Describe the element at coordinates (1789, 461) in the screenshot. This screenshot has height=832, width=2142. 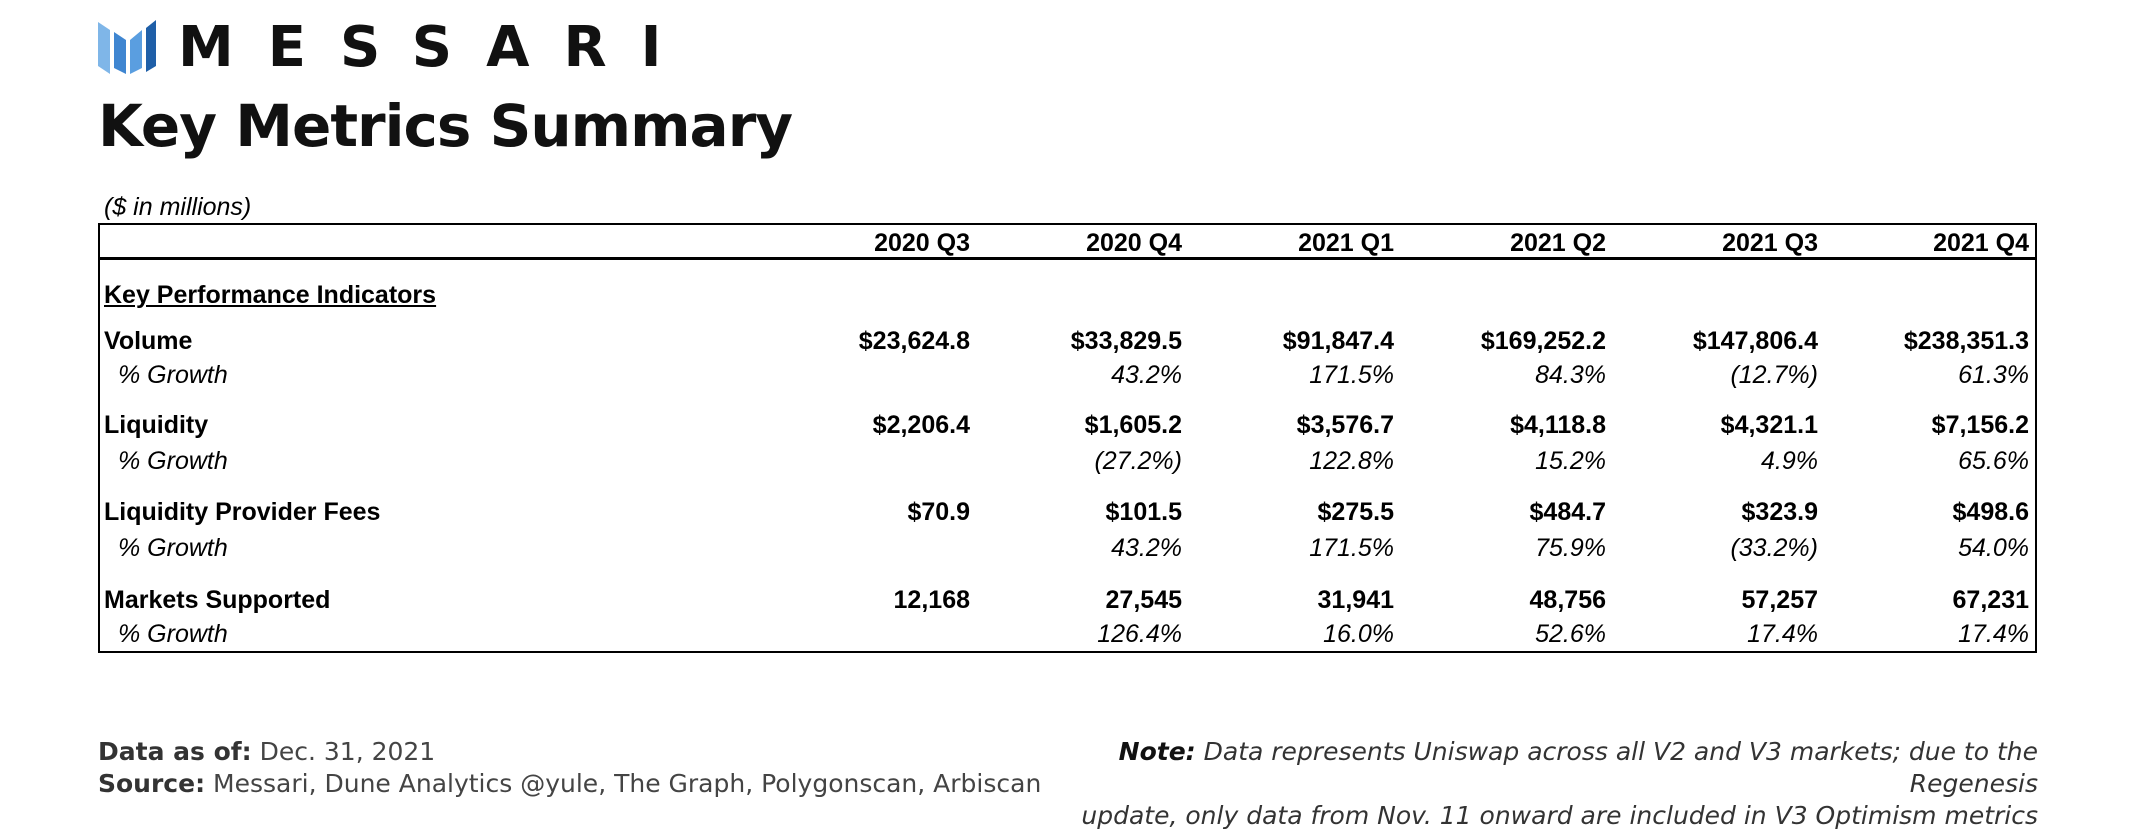
I see `table-cell: 4.9%` at that location.